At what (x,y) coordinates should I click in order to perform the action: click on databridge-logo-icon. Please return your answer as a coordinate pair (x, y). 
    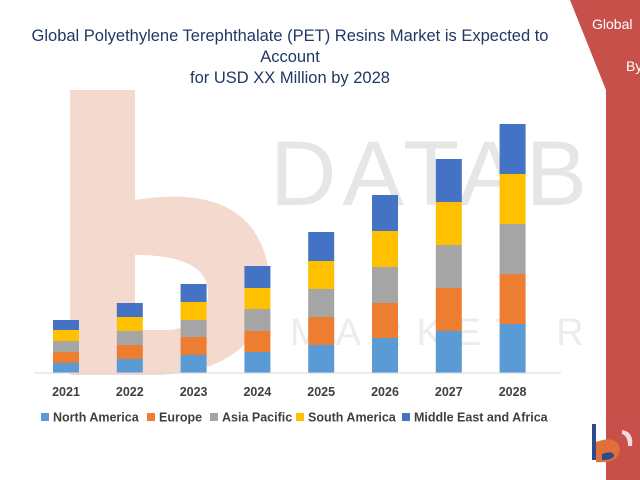
    Looking at the image, I should click on (612, 443).